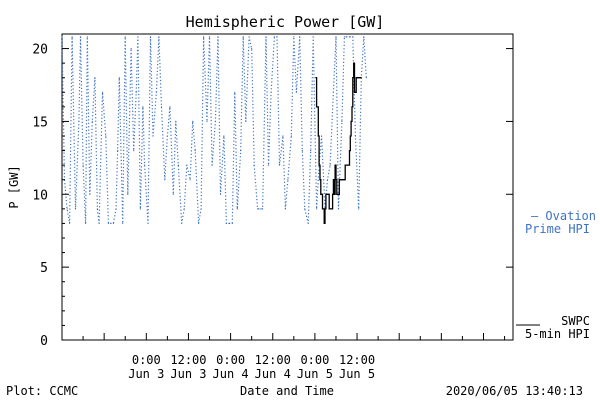 The width and height of the screenshot is (600, 400). Describe the element at coordinates (231, 374) in the screenshot. I see `x-tick-label-date: Jun 4` at that location.